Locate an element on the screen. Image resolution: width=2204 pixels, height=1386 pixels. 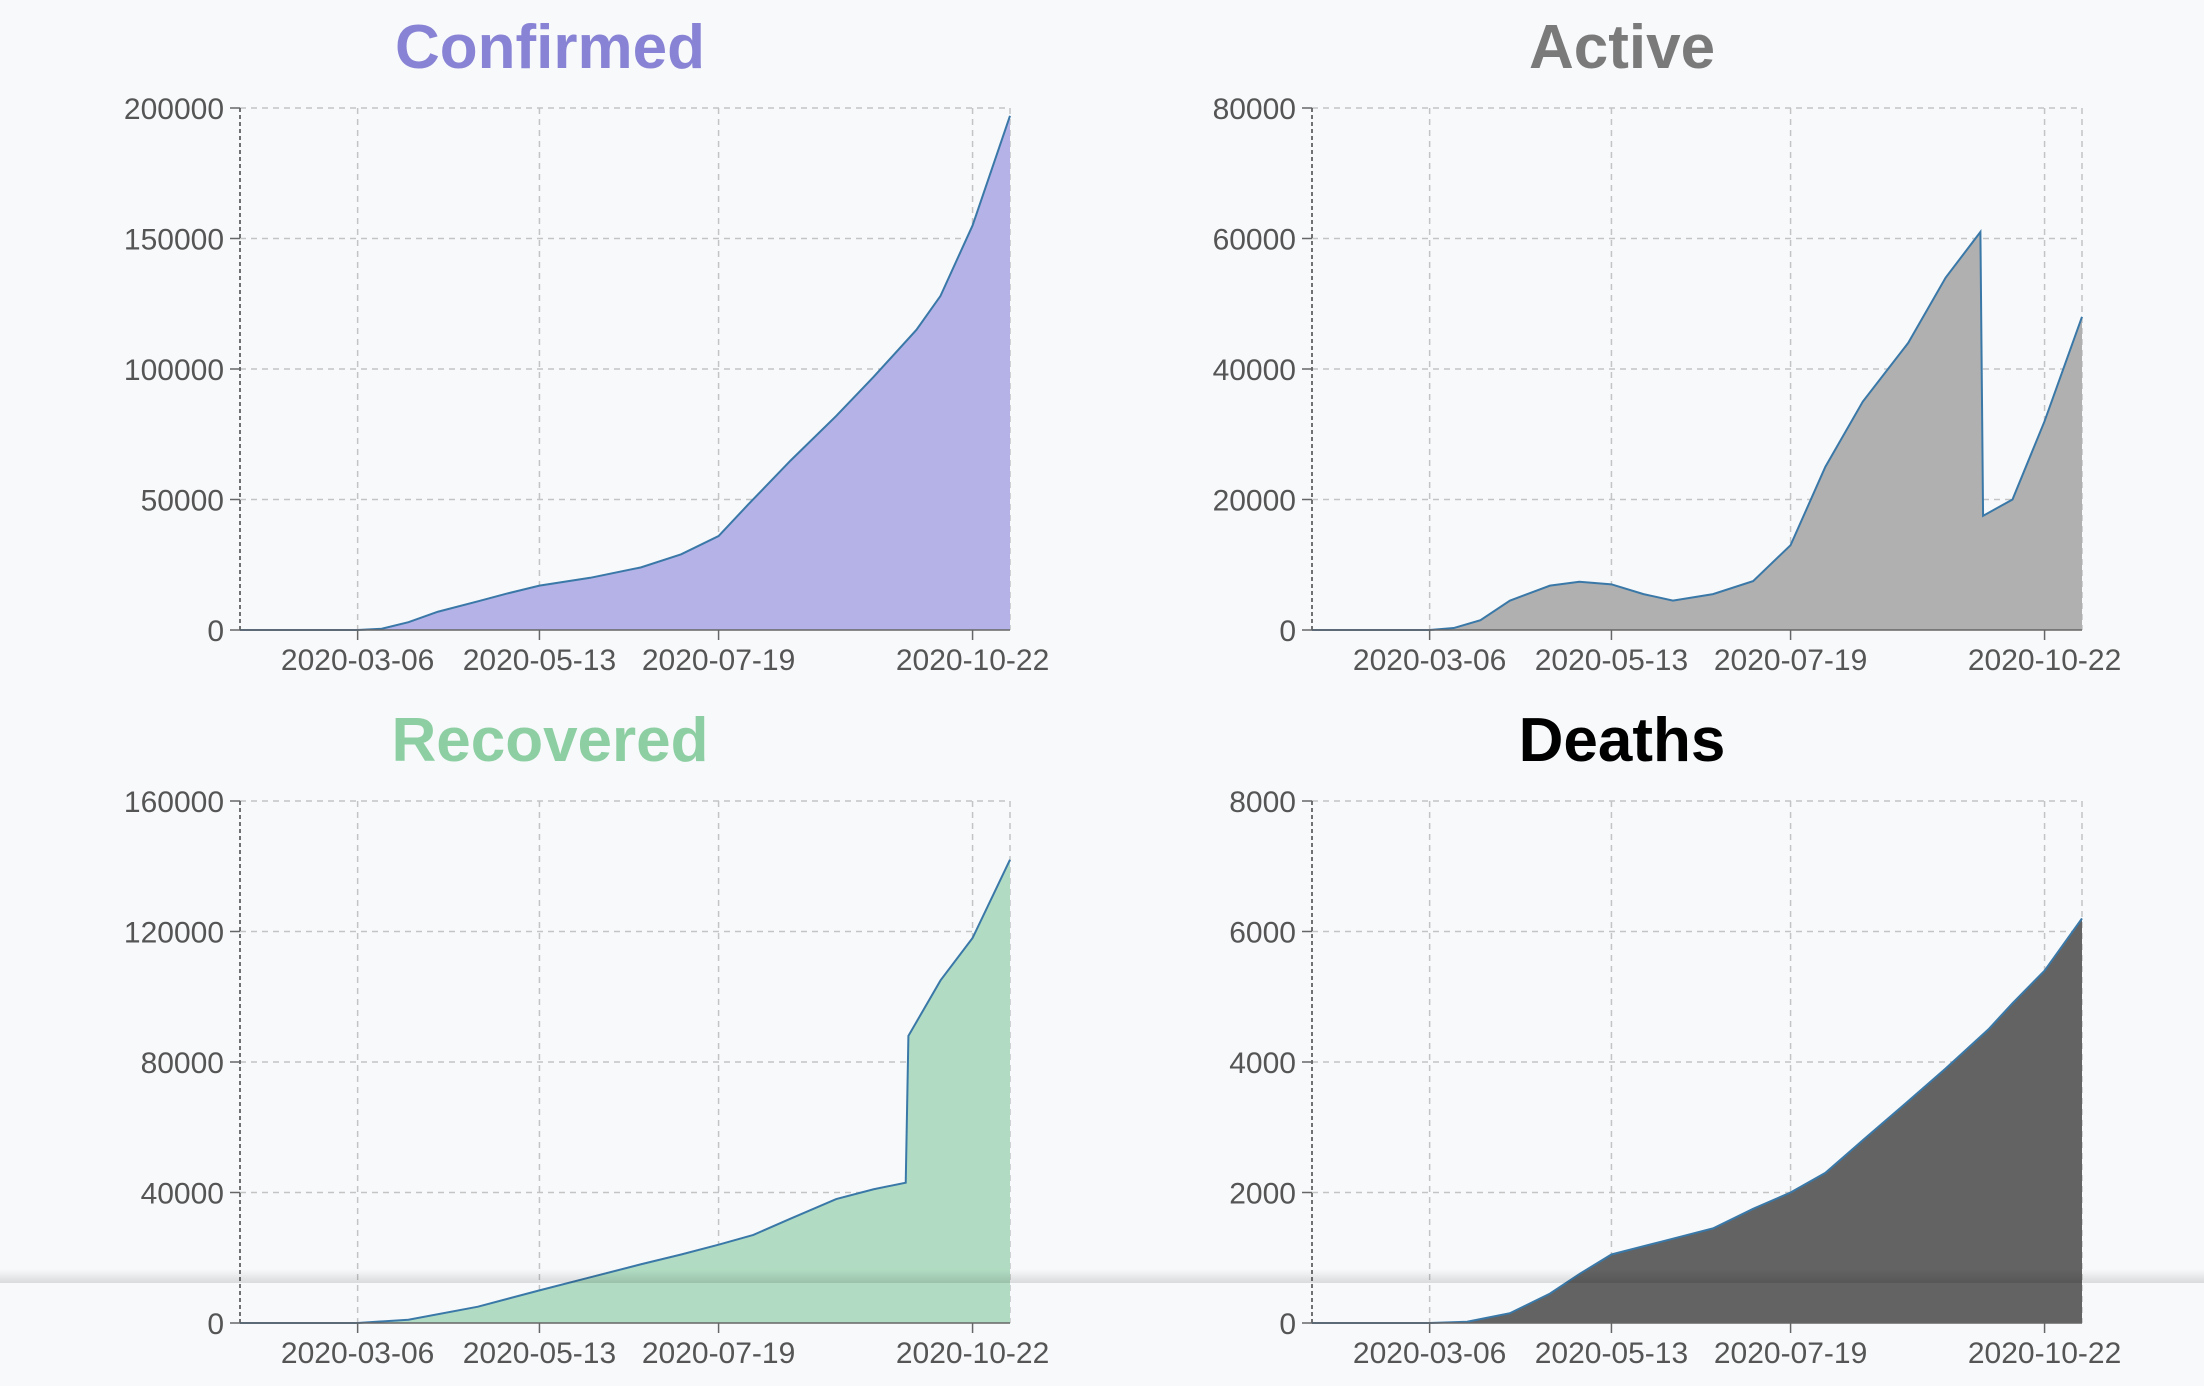
y-tick-label: 20000 is located at coordinates (1254, 501).